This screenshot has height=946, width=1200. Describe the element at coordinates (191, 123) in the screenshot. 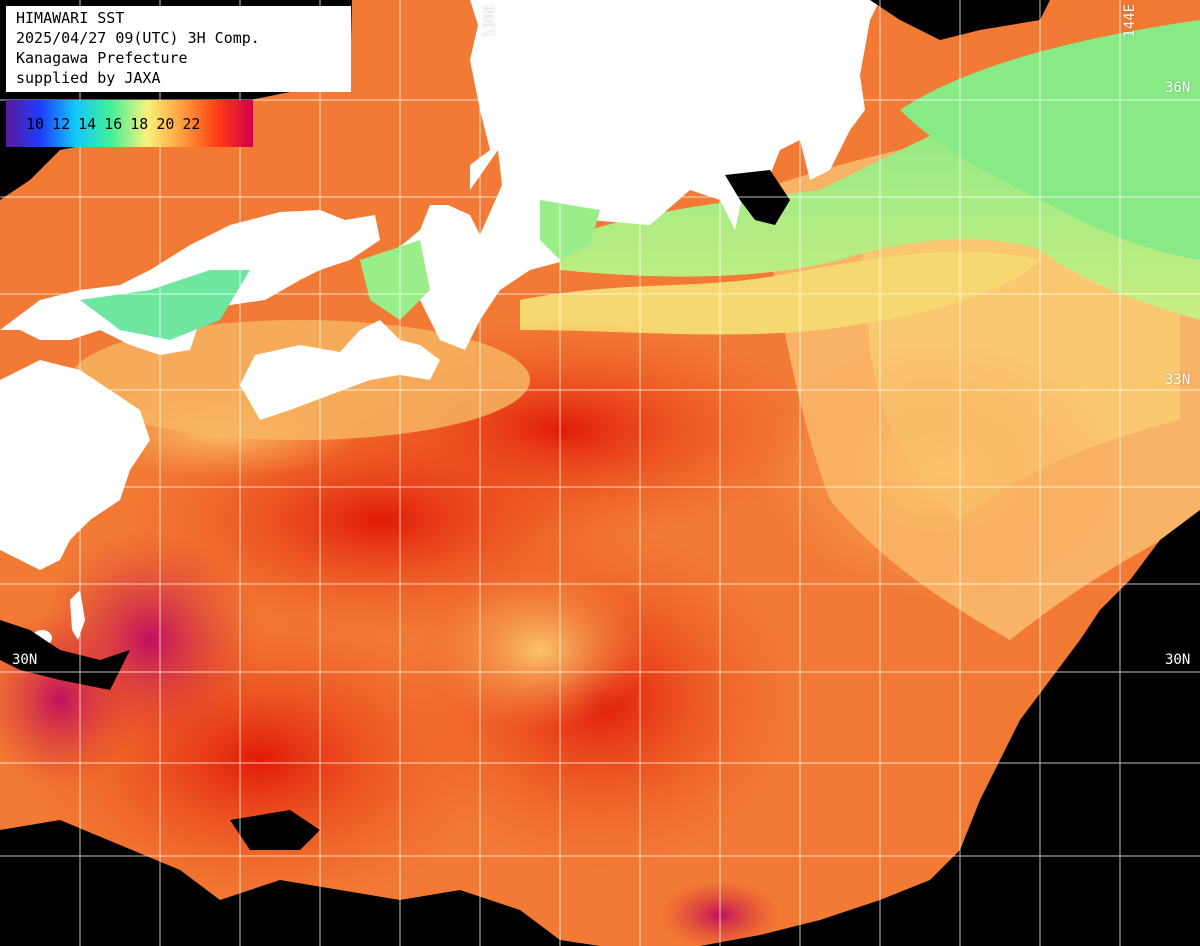

I see `legend-label-22: 22` at that location.